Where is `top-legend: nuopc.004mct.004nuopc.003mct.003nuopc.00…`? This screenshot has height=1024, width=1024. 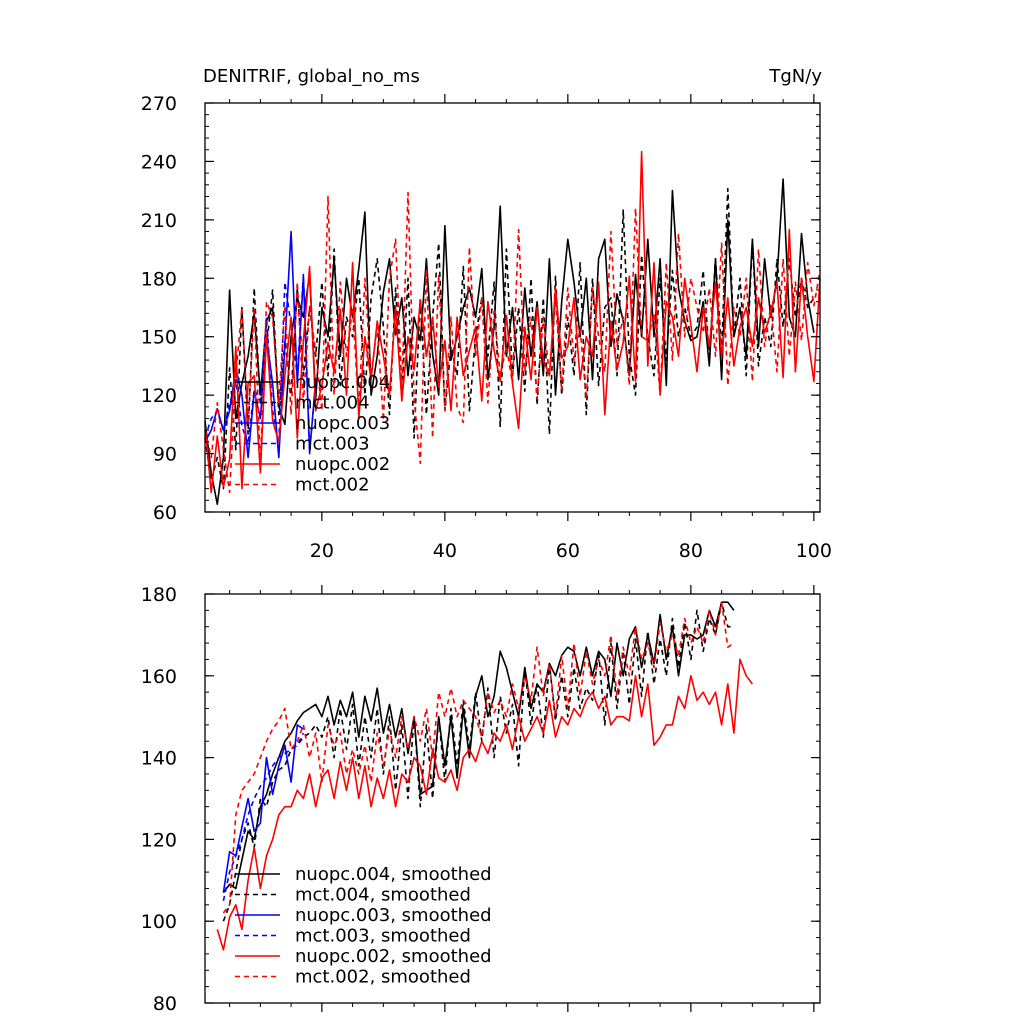
top-legend: nuopc.004mct.004nuopc.003mct.003nuopc.00… is located at coordinates (312, 434).